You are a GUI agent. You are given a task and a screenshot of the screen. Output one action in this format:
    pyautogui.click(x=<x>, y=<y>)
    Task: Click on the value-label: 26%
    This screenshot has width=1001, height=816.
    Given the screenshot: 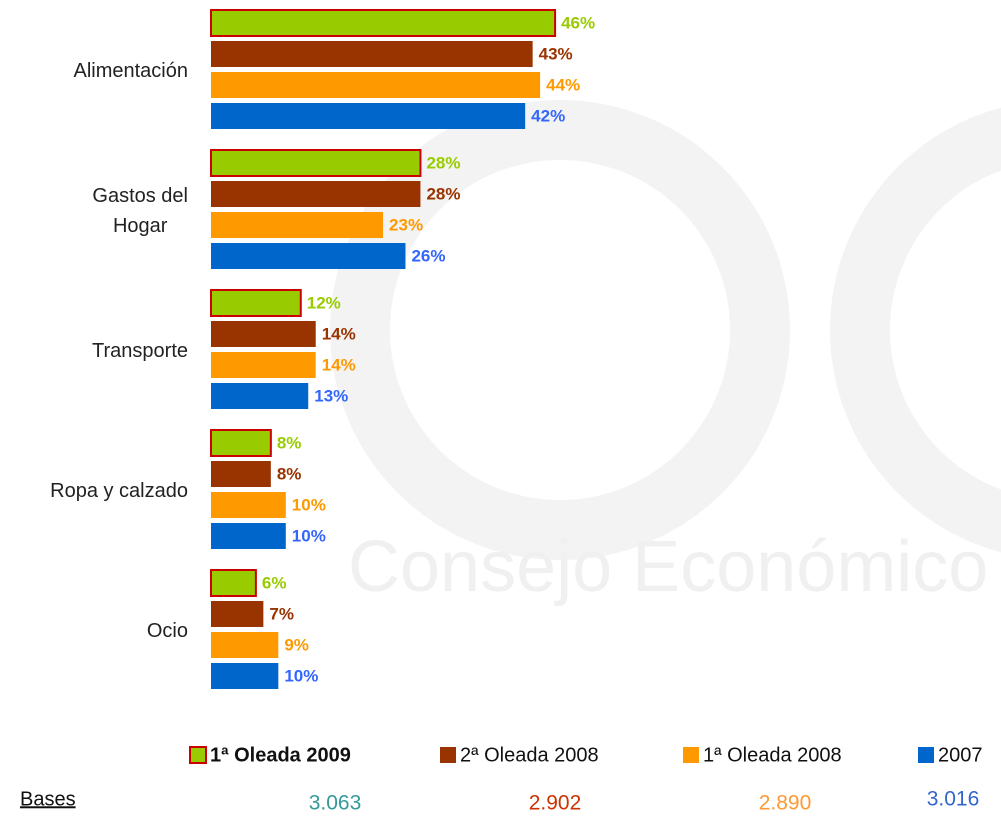 What is the action you would take?
    pyautogui.click(x=428, y=255)
    